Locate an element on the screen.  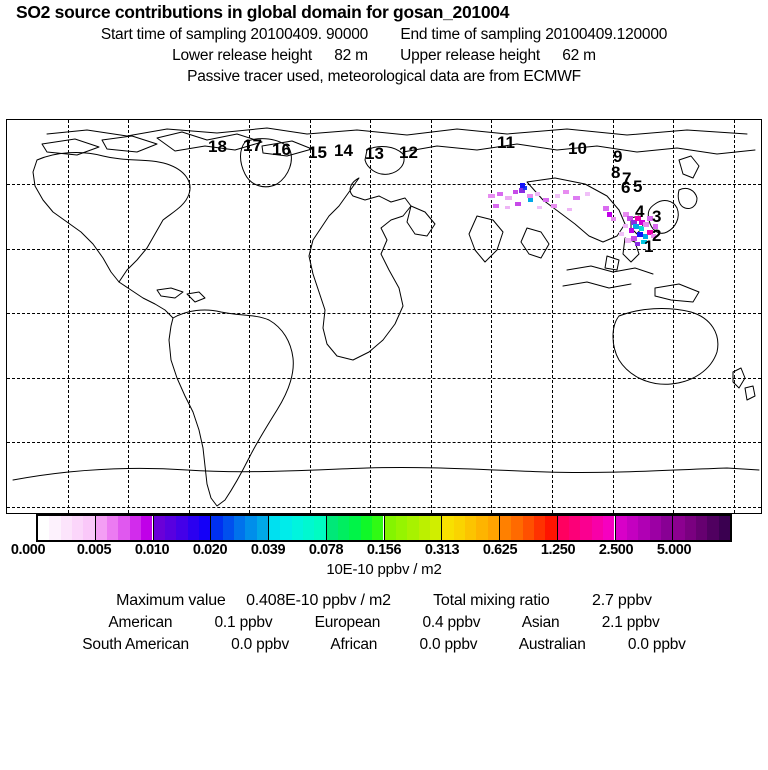
colorbar-tick-label: 2.500 is located at coordinates (616, 550).